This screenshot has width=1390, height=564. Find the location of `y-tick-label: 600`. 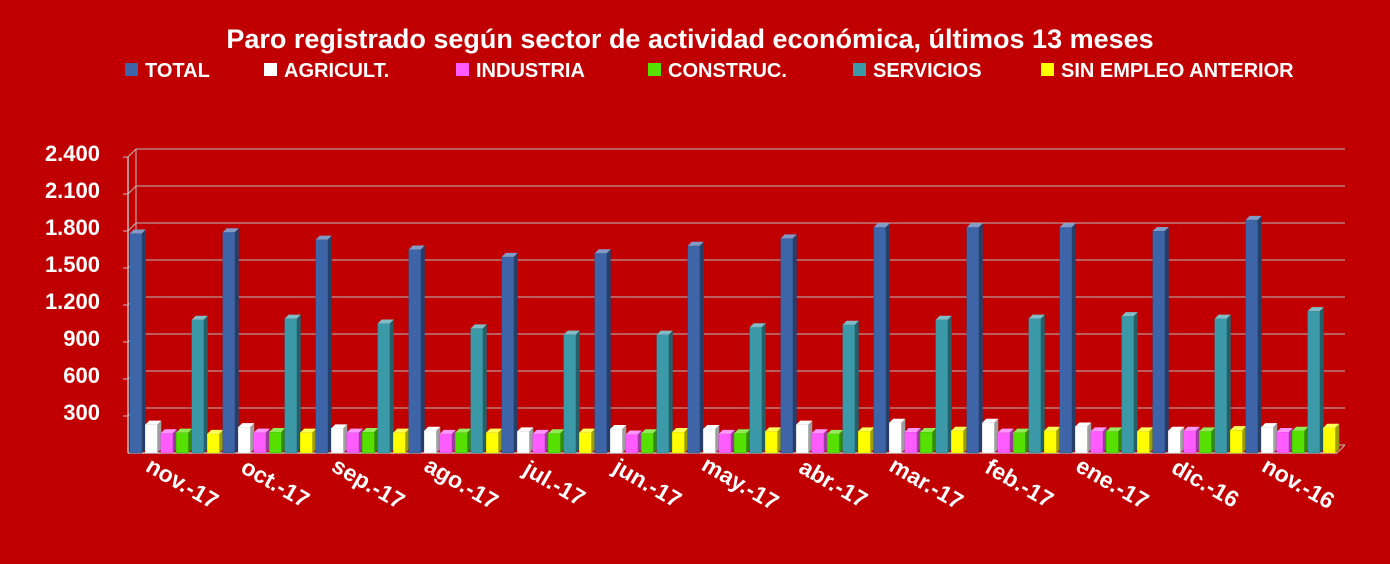

y-tick-label: 600 is located at coordinates (81, 375).